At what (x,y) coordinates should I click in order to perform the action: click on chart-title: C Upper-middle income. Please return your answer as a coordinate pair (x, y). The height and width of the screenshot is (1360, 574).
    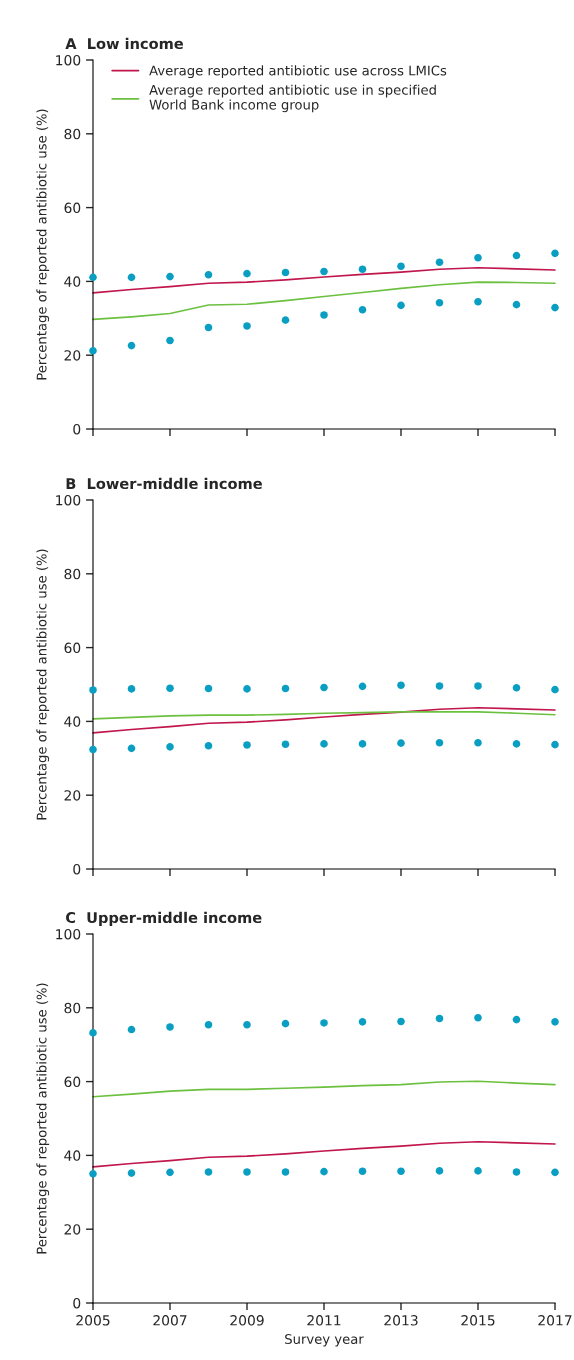
    Looking at the image, I should click on (164, 918).